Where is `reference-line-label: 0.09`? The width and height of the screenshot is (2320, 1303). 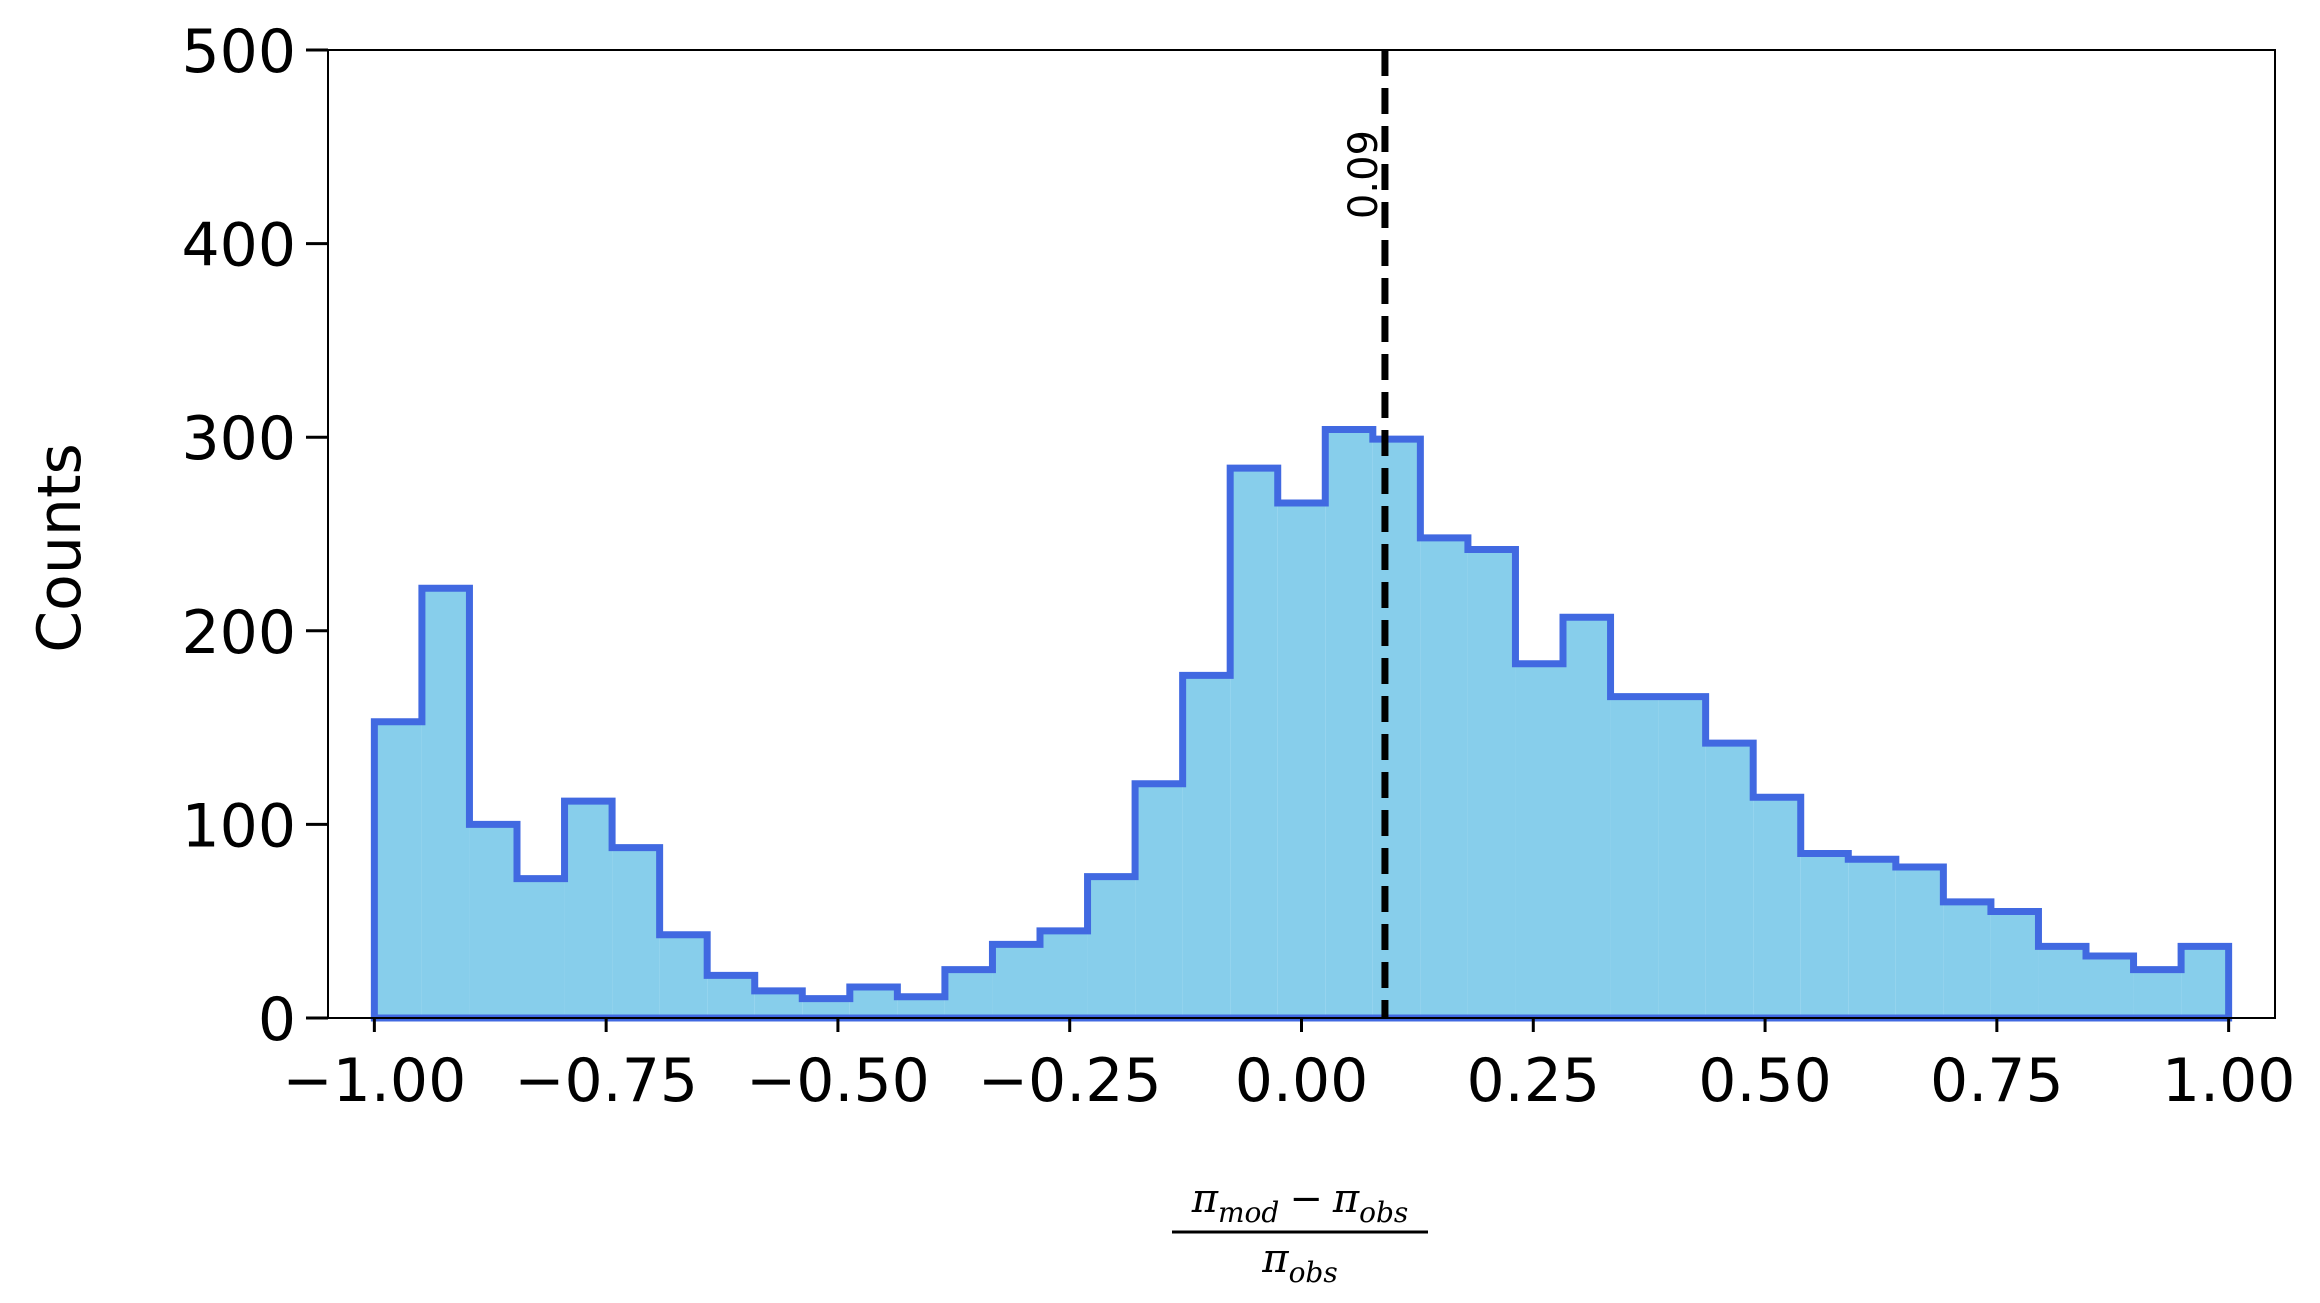 reference-line-label: 0.09 is located at coordinates (1364, 174).